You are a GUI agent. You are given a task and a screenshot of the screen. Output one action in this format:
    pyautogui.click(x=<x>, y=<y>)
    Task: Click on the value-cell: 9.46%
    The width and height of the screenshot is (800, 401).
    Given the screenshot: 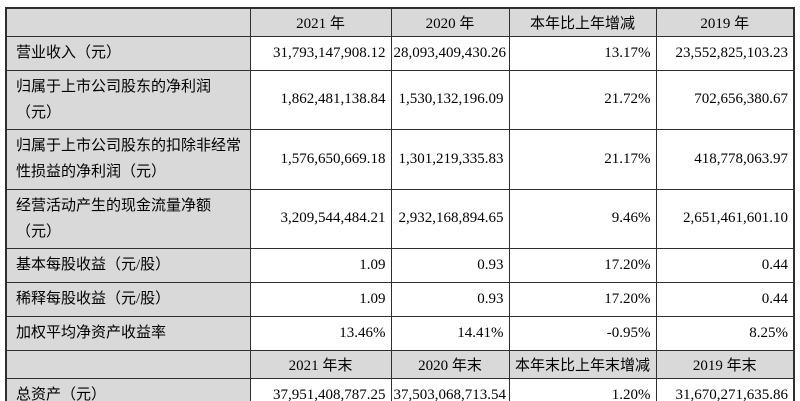 What is the action you would take?
    pyautogui.click(x=582, y=218)
    